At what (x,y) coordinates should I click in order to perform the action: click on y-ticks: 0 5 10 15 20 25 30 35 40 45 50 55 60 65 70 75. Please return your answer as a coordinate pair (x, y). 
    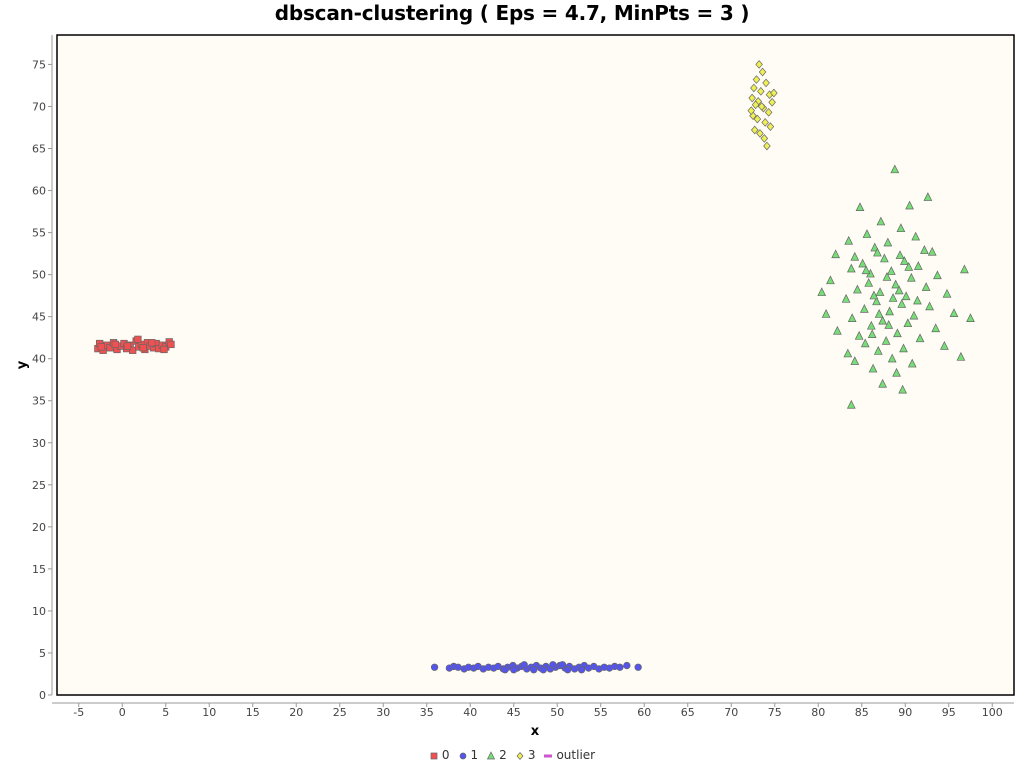
    Looking at the image, I should click on (42, 380).